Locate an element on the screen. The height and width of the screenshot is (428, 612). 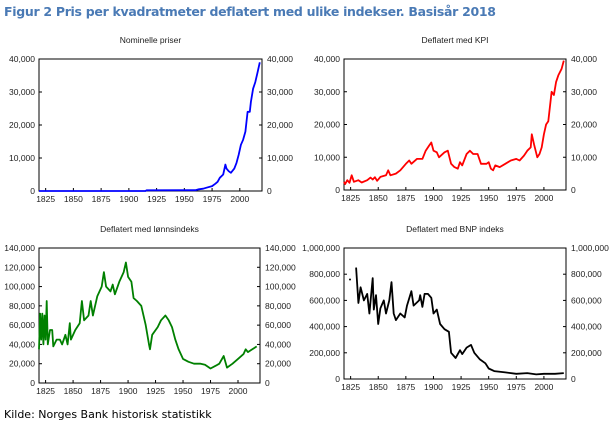
data-point is located at coordinates (350, 279).